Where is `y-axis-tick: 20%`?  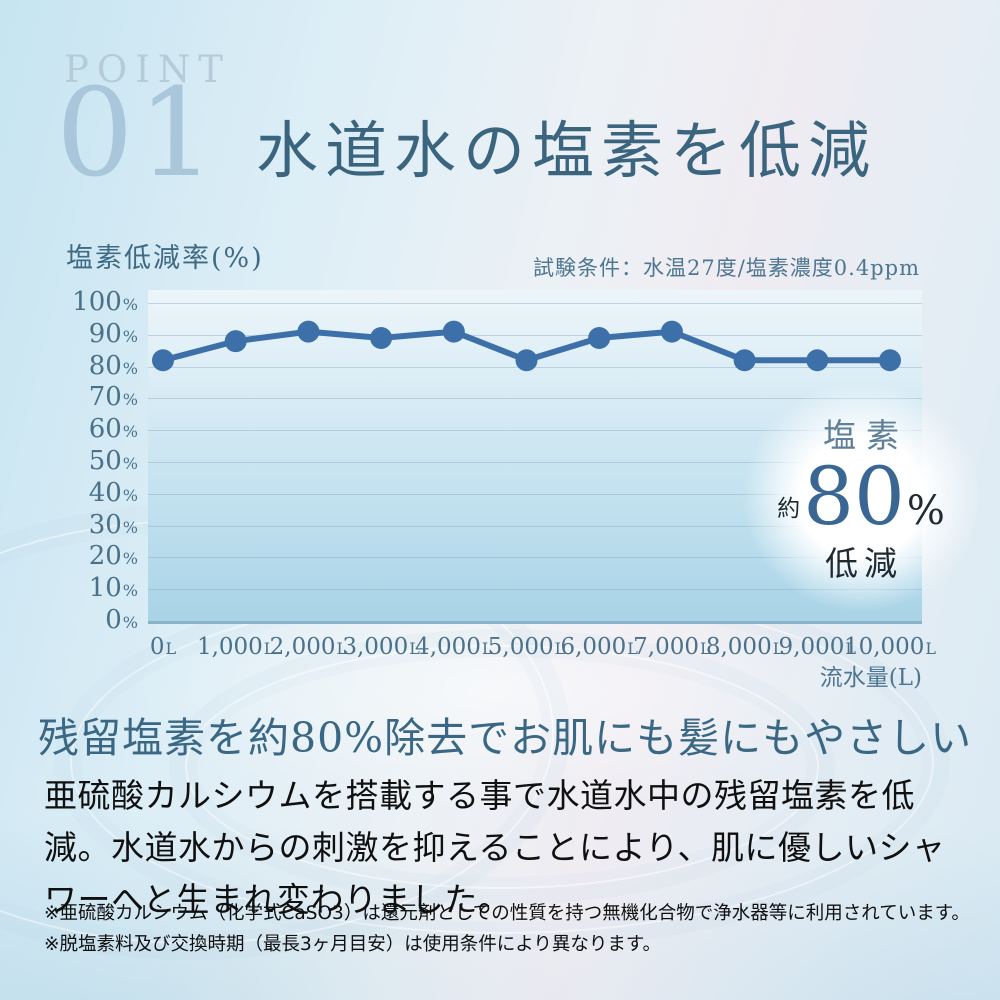
y-axis-tick: 20% is located at coordinates (113, 556).